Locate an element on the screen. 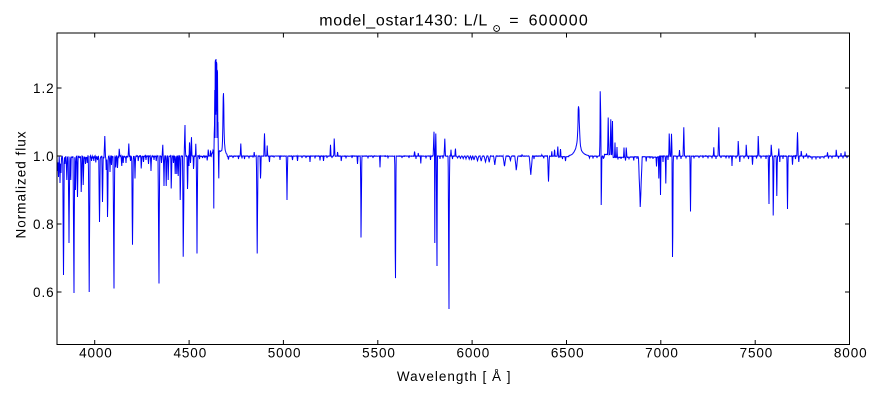 This screenshot has height=400, width=880. svg-text: 7500 is located at coordinates (757, 353).